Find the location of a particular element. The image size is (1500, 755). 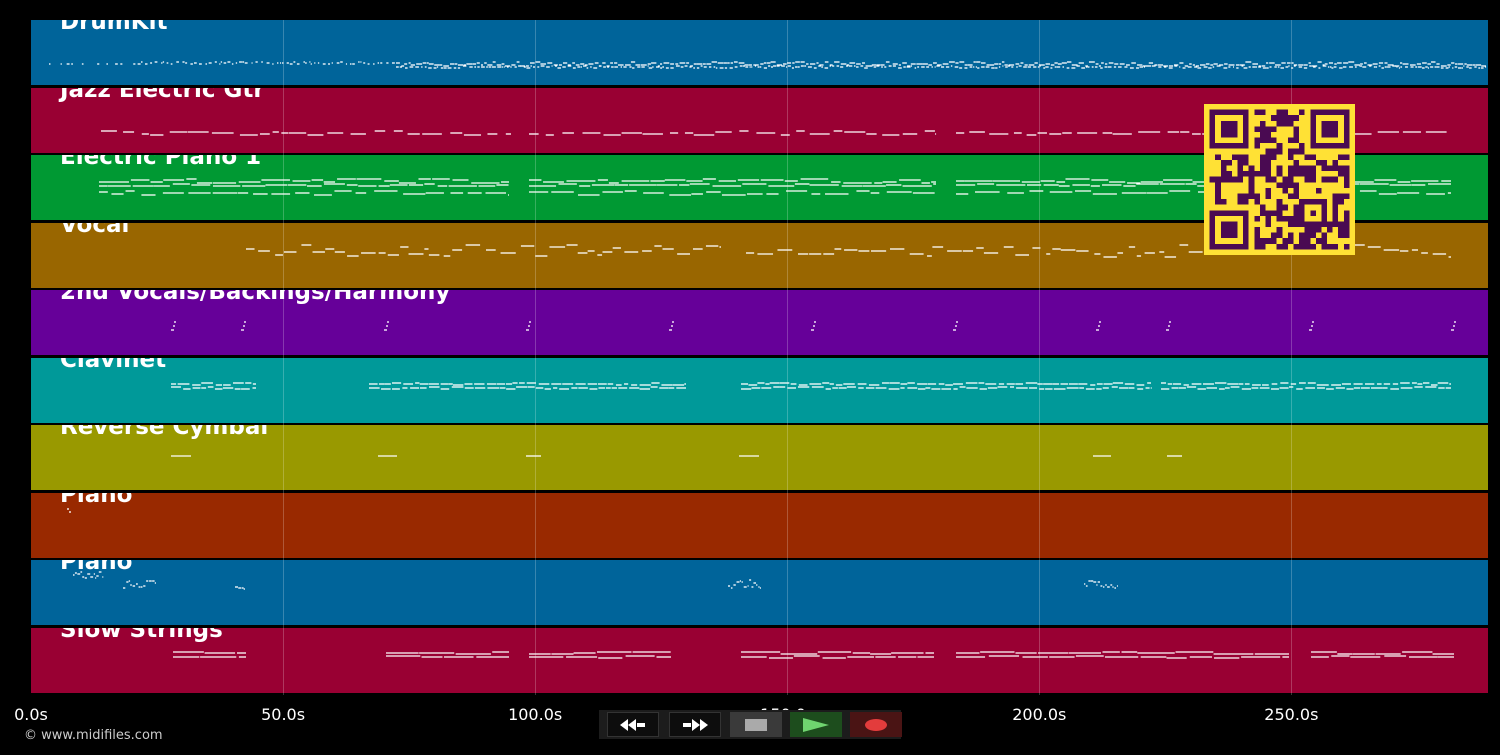

fast-forward-button is located at coordinates (695, 724).